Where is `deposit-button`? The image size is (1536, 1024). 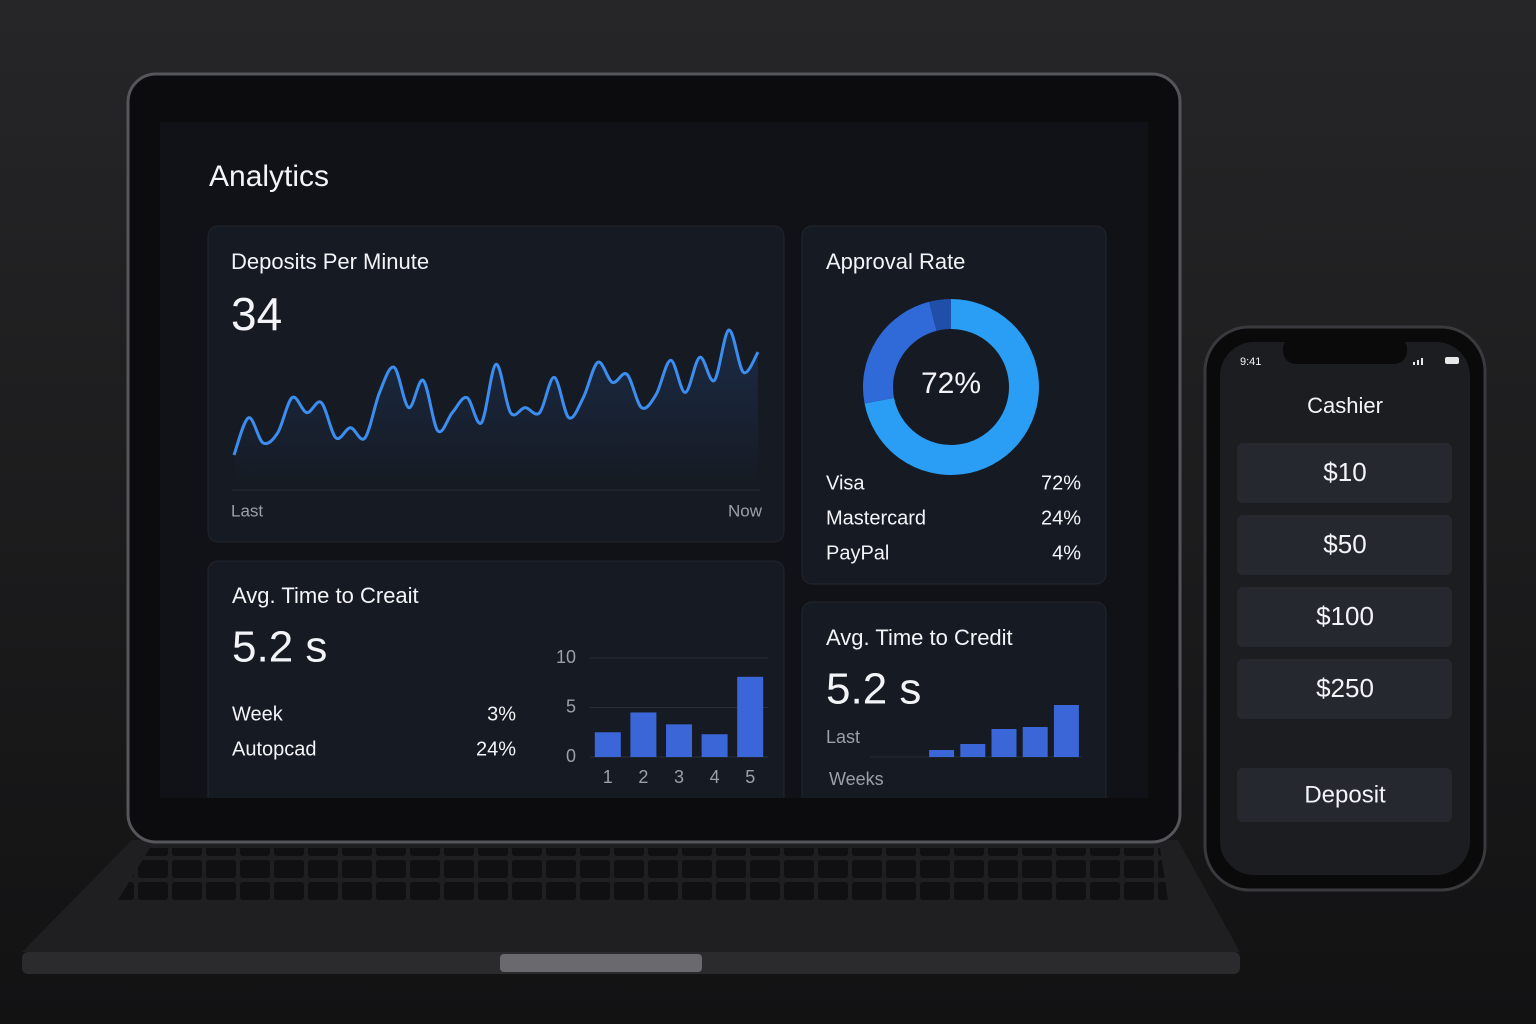
deposit-button is located at coordinates (1344, 795).